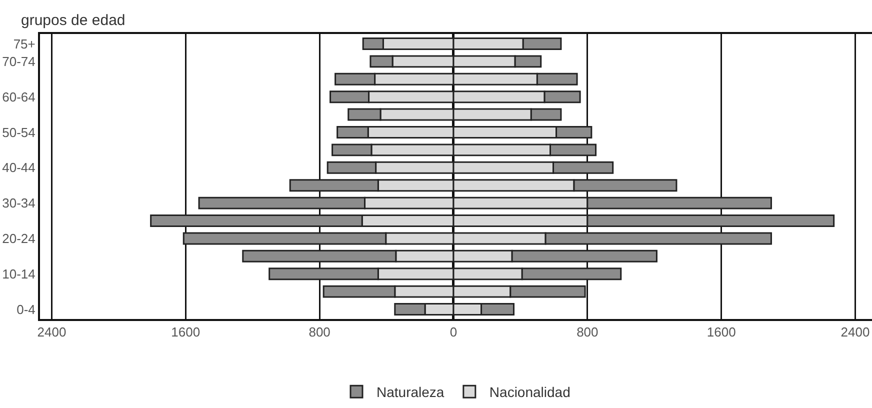 The width and height of the screenshot is (872, 408). Describe the element at coordinates (73, 20) in the screenshot. I see `y-axis-title: grupos de edad` at that location.